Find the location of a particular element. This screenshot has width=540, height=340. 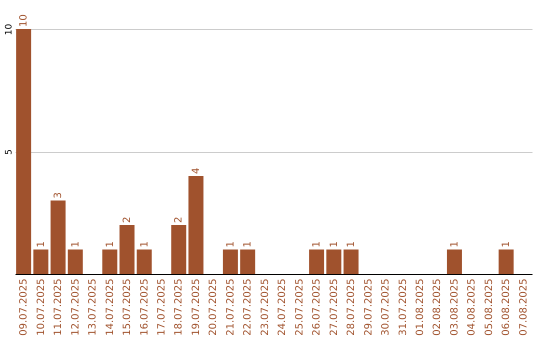

x-tick-label: 06.08.2025 is located at coordinates (506, 307).